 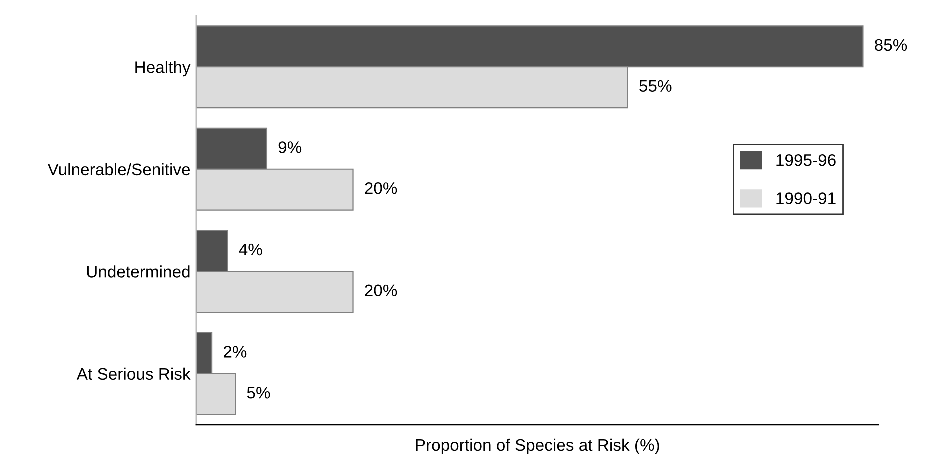 What do you see at coordinates (290, 148) in the screenshot?
I see `data-label: 9%` at bounding box center [290, 148].